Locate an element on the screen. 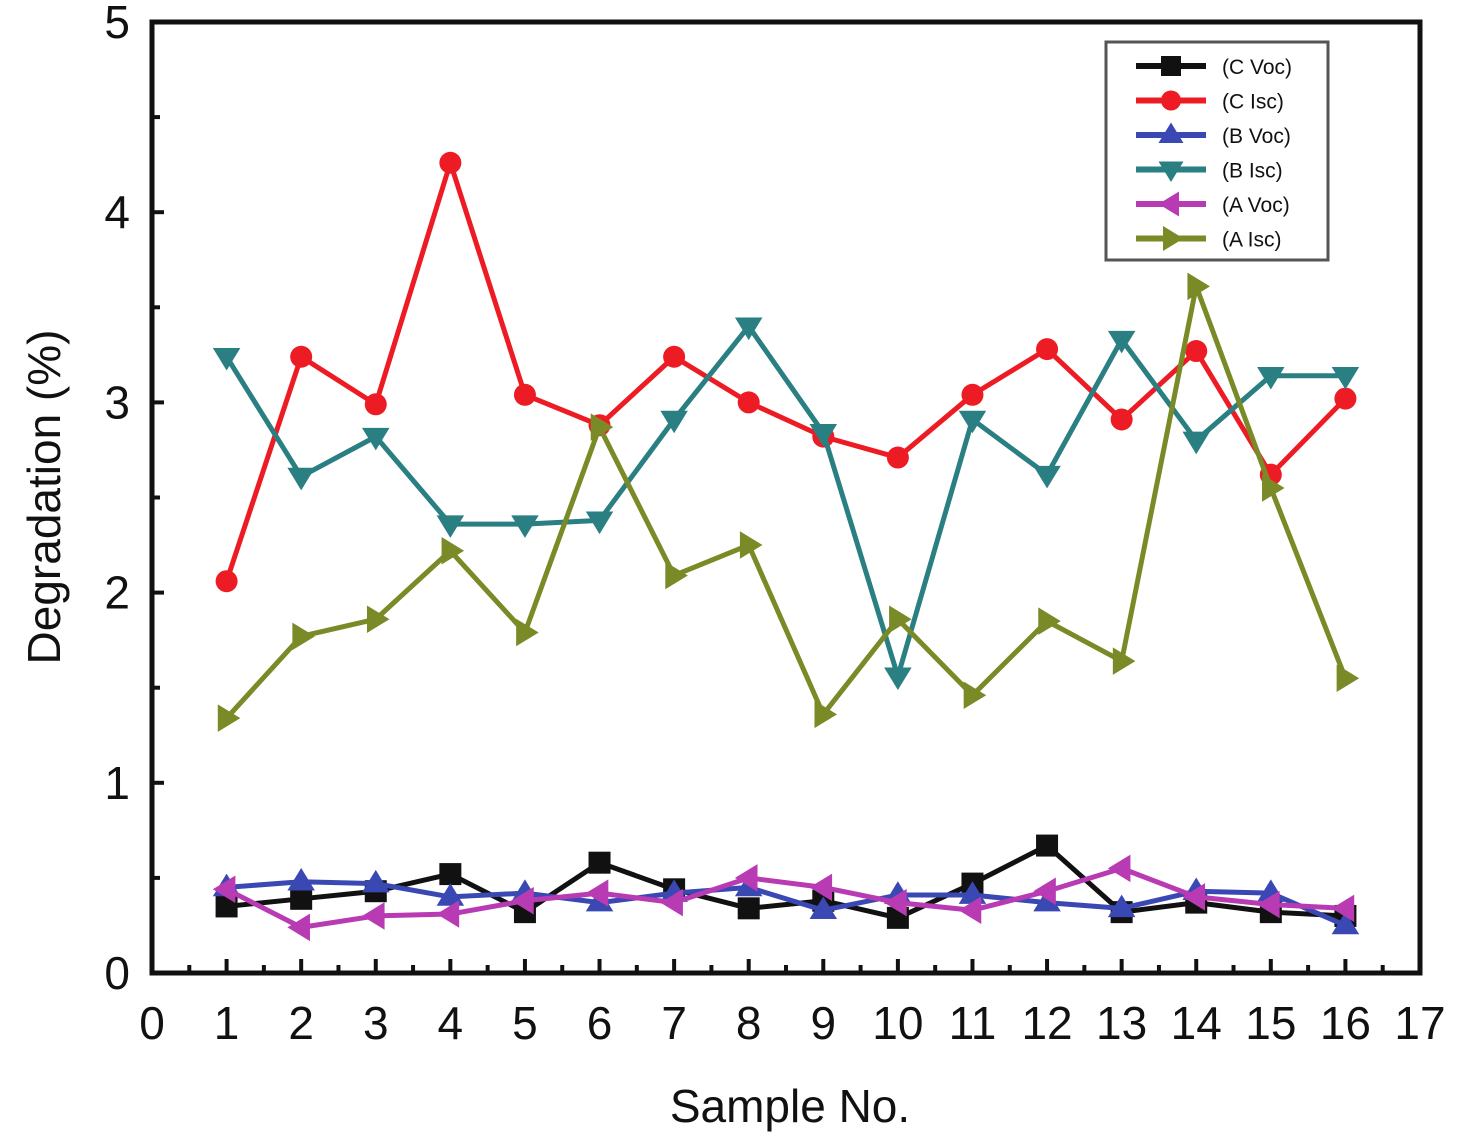  series-line-a-voc is located at coordinates (785, 897).